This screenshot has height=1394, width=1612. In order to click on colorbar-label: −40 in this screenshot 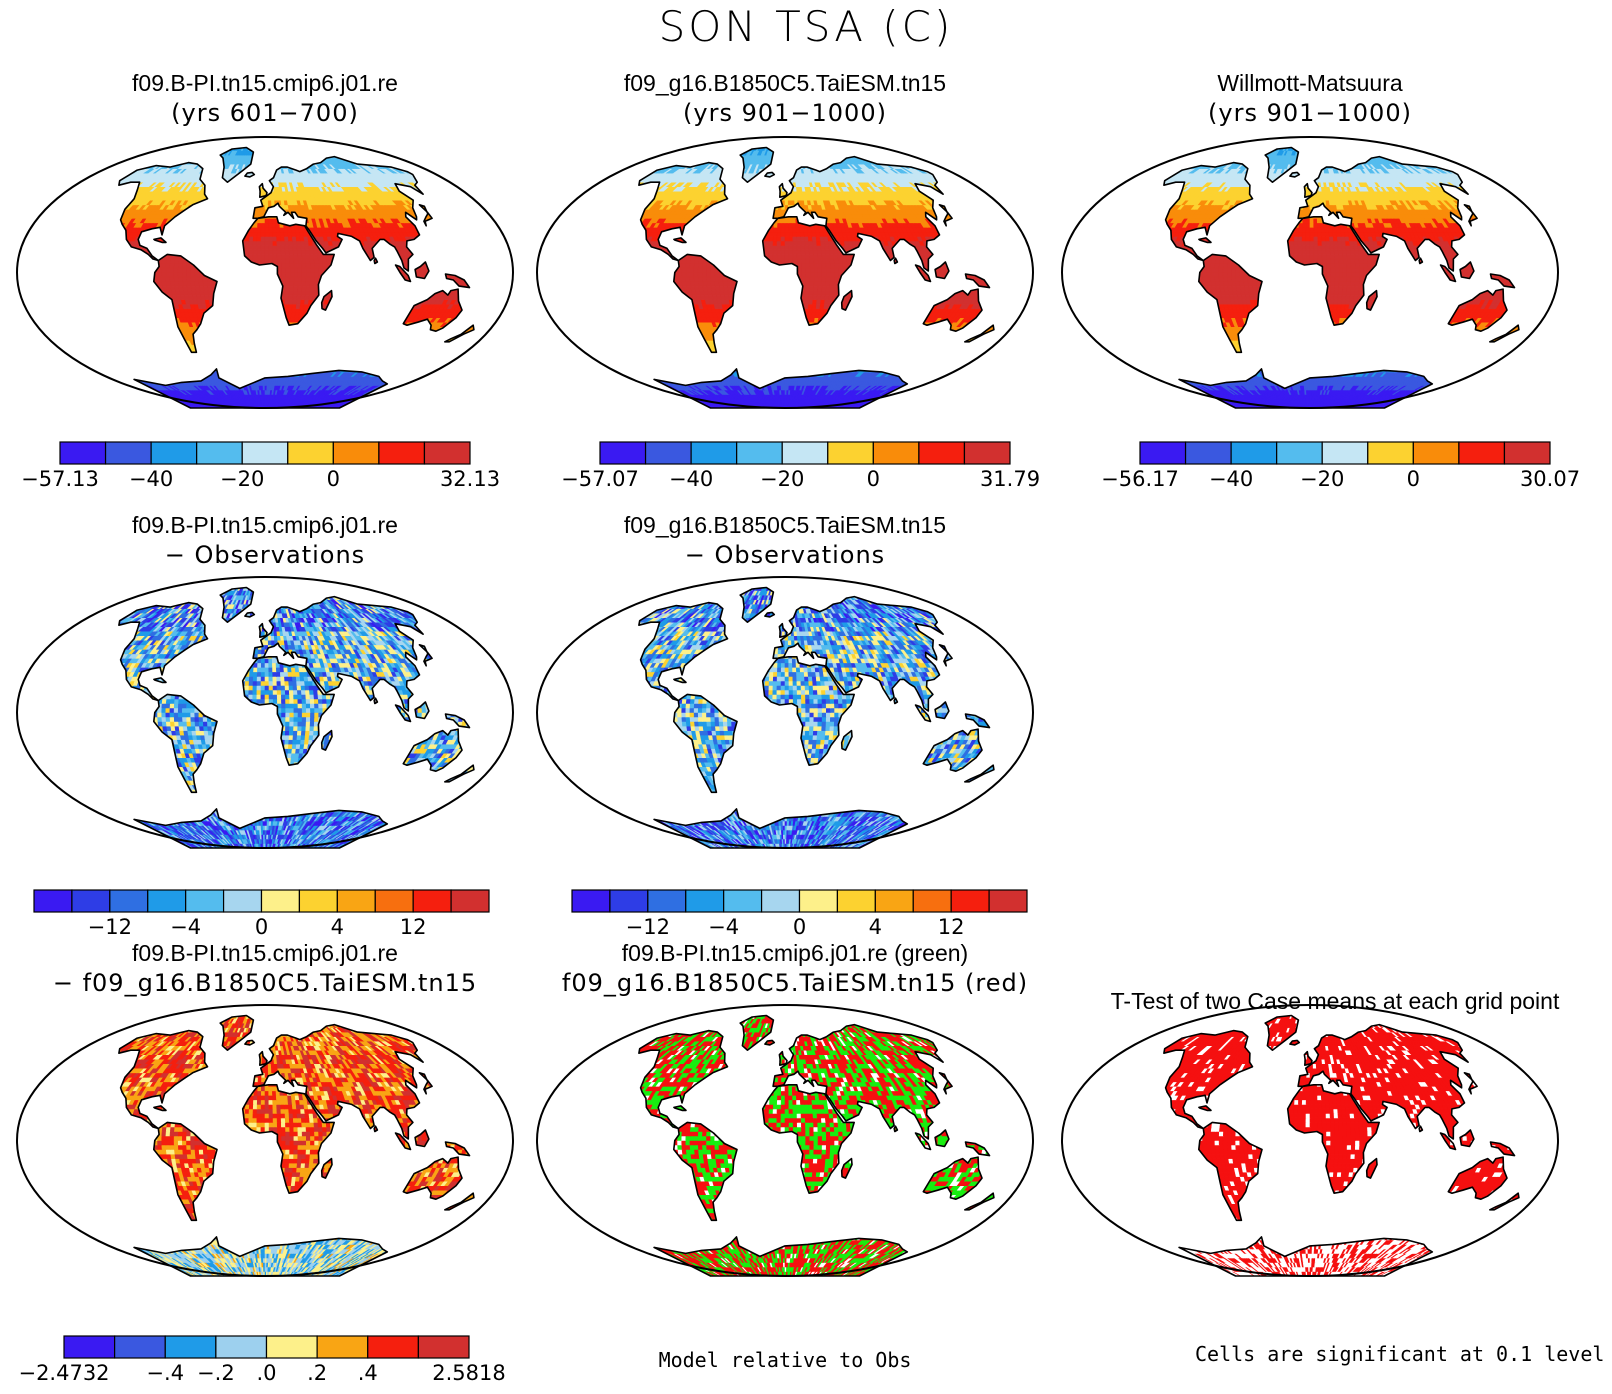, I will do `click(151, 479)`.